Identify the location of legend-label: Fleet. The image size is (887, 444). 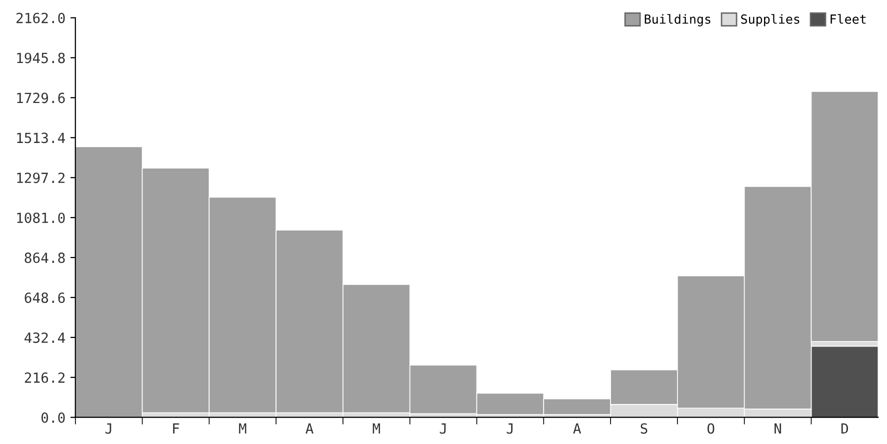
(848, 19).